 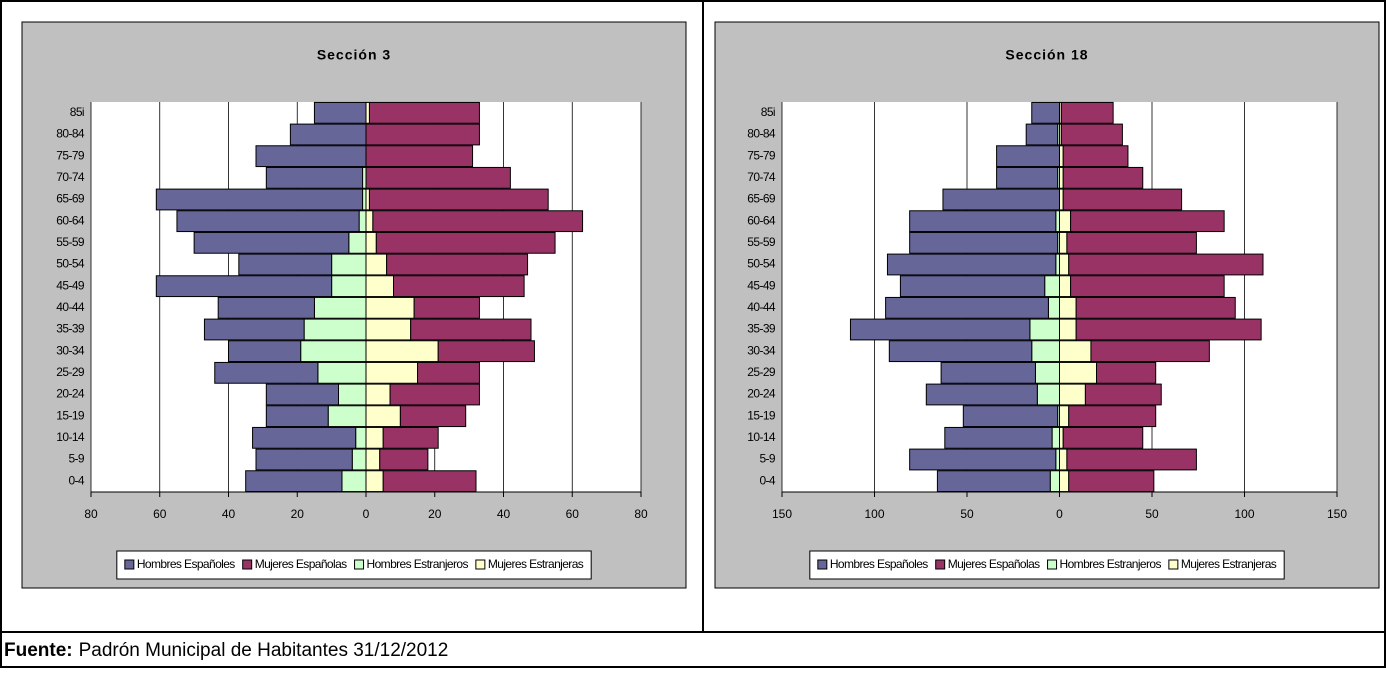 I want to click on footer-label: Fuente:, so click(x=38, y=650).